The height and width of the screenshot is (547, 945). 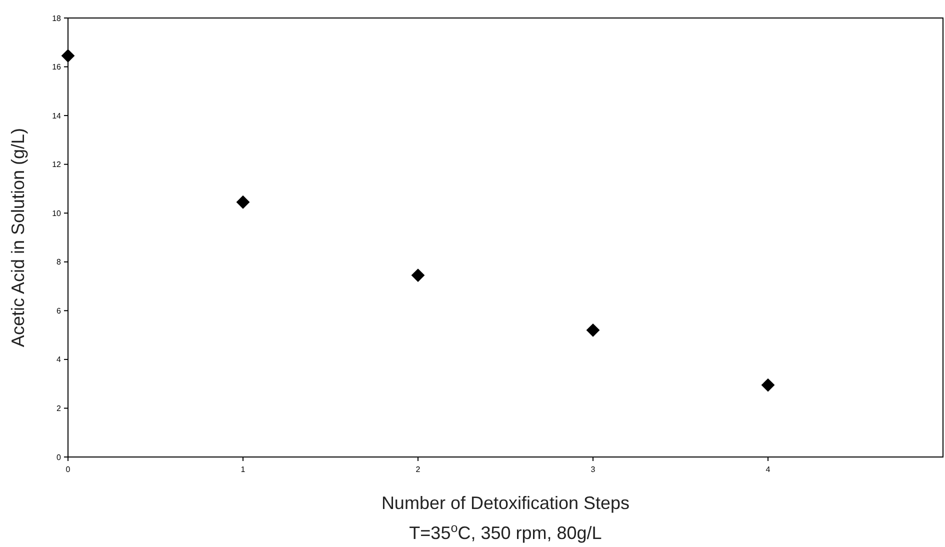 I want to click on y-tick-label: 12, so click(x=57, y=165).